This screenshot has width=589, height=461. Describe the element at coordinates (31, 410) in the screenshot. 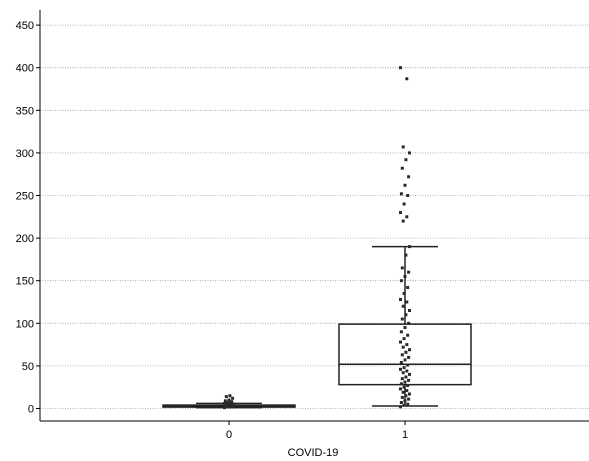

I see `y-tick-label: 0` at that location.